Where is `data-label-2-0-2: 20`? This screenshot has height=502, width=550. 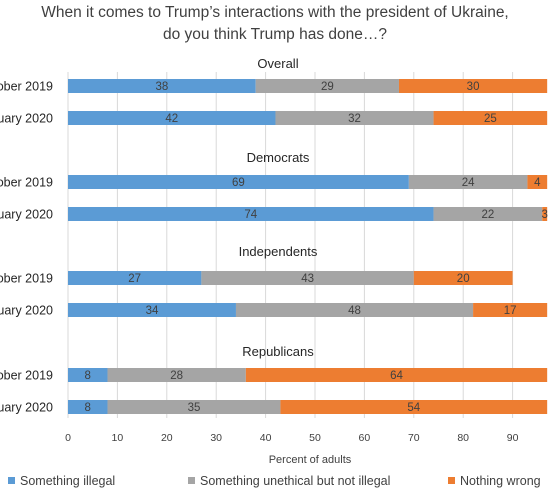 data-label-2-0-2: 20 is located at coordinates (463, 279).